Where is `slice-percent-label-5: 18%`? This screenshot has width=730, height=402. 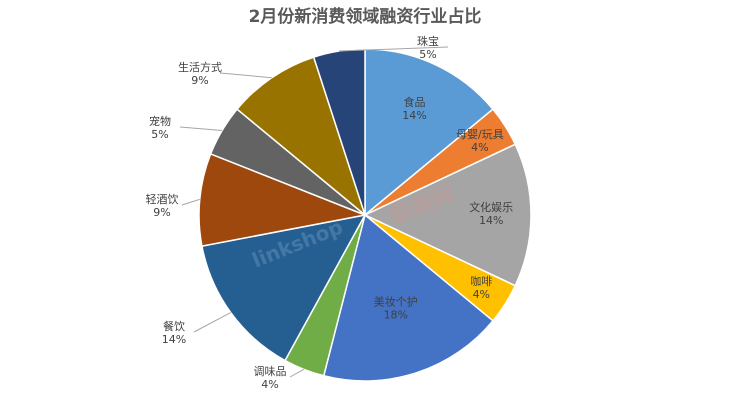
slice-percent-label-5: 18% is located at coordinates (396, 315).